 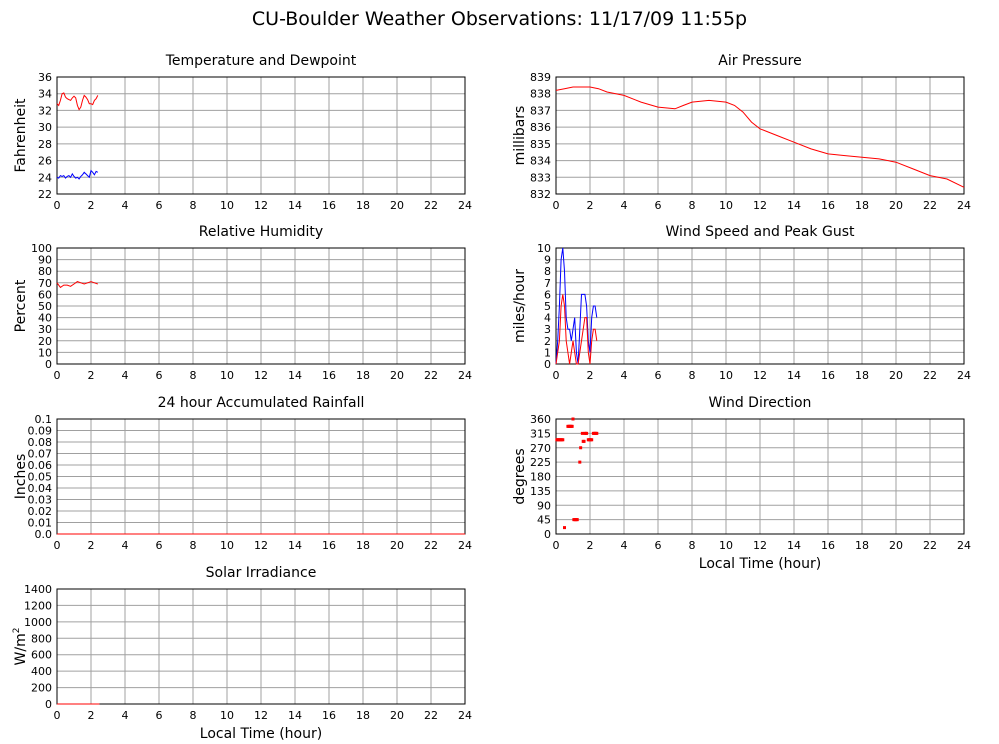 What do you see at coordinates (45, 283) in the screenshot?
I see `y-tick-label: 70` at bounding box center [45, 283].